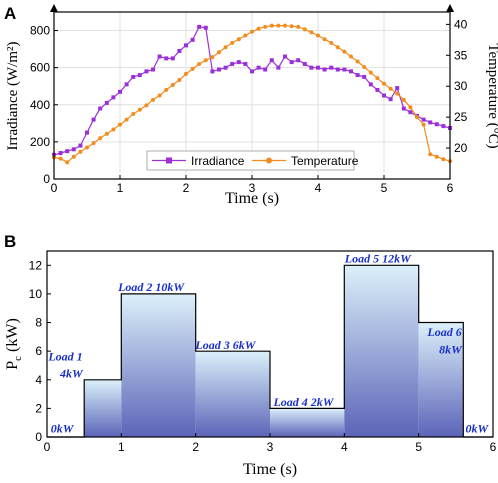  What do you see at coordinates (378, 258) in the screenshot?
I see `load-annotation: Load 5 12kW` at bounding box center [378, 258].